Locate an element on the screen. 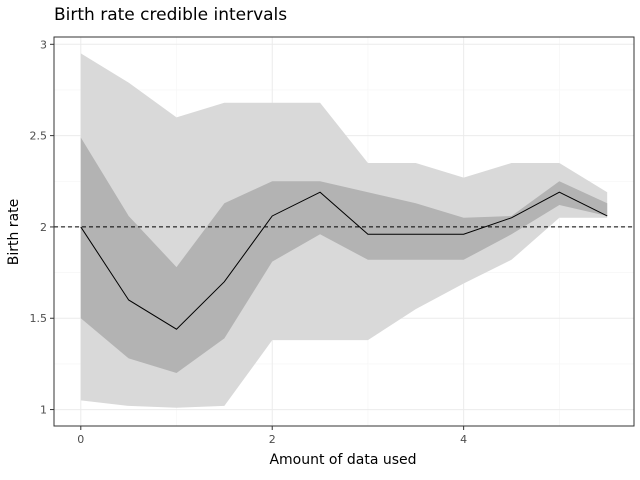  y-axis-ticks: 1 1.5 2 2.5 3 is located at coordinates (42, 227).